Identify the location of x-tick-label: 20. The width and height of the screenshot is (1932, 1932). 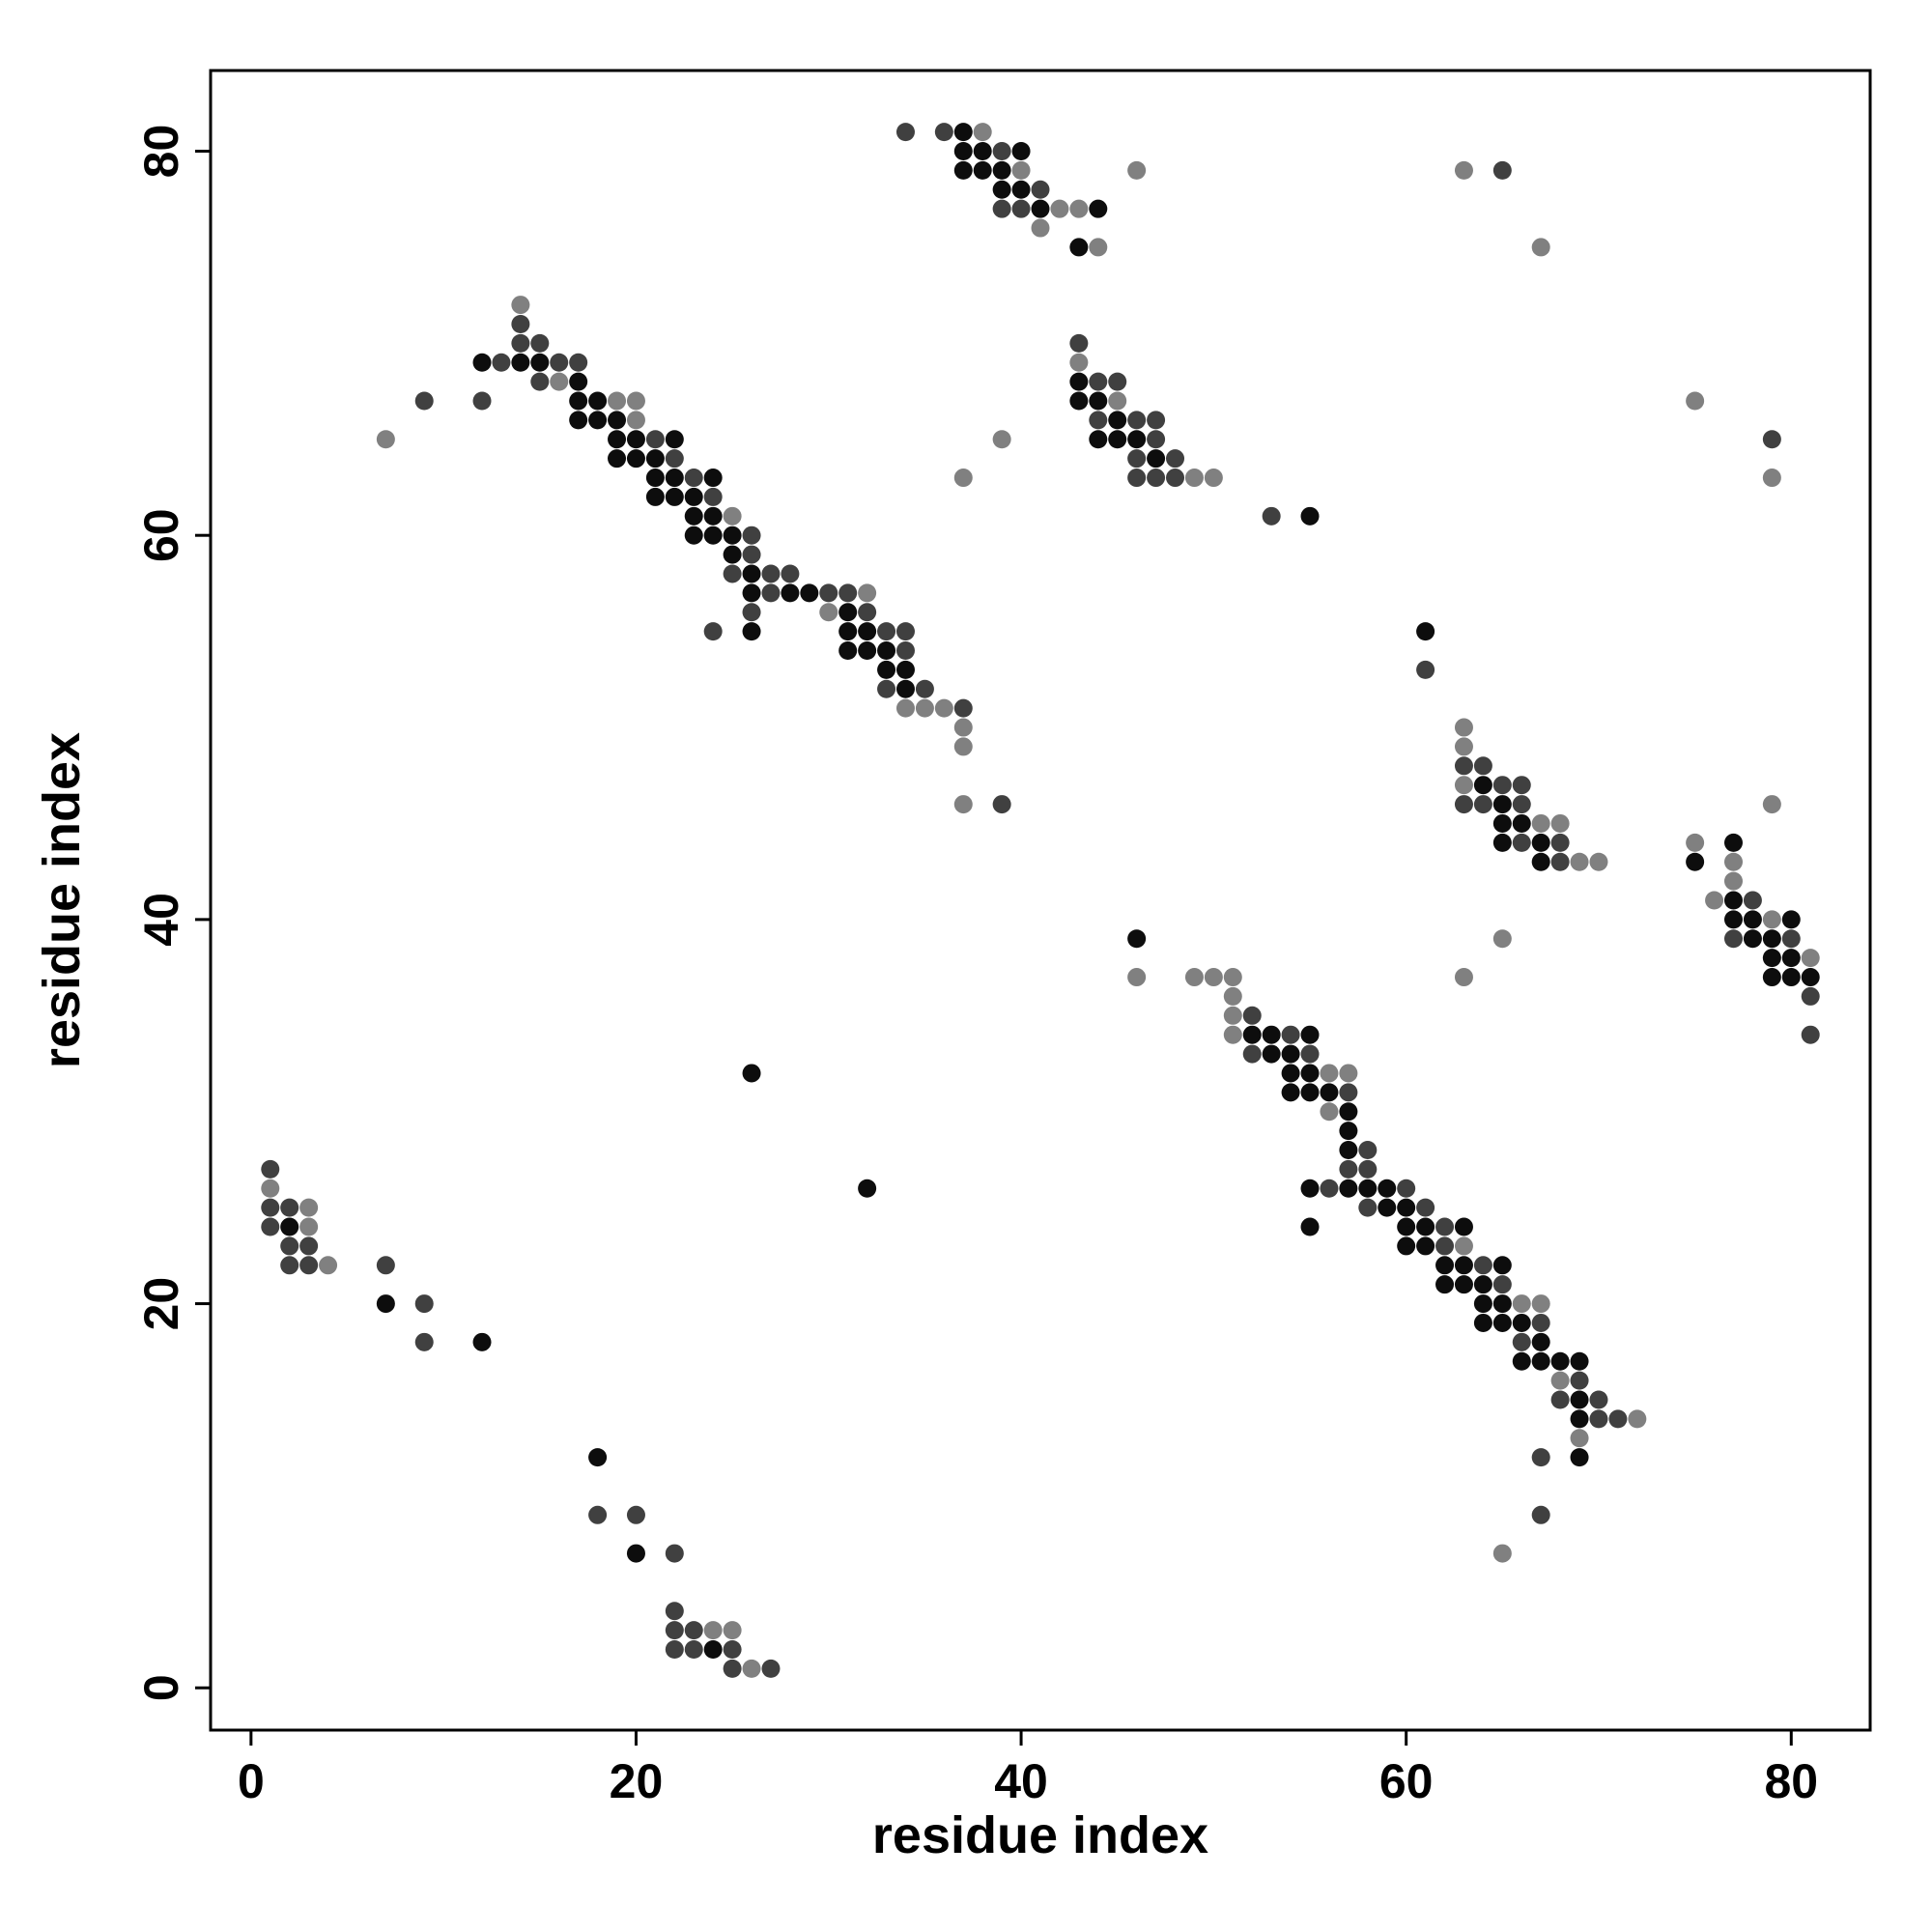
(637, 1781).